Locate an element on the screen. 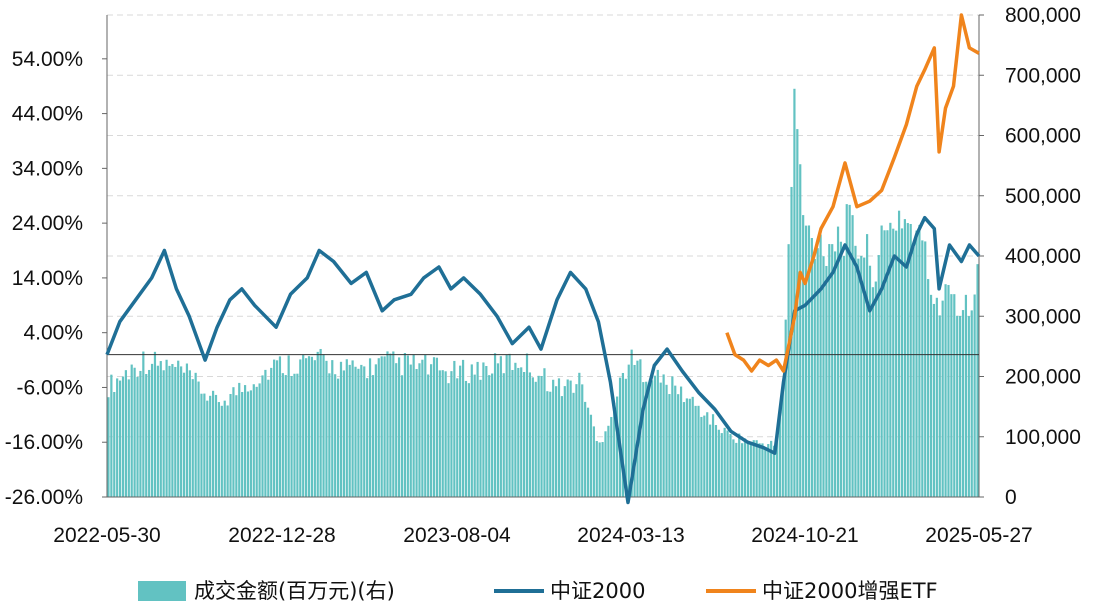 The width and height of the screenshot is (1117, 614). x-tick-label: 2022-05-30 is located at coordinates (106, 535).